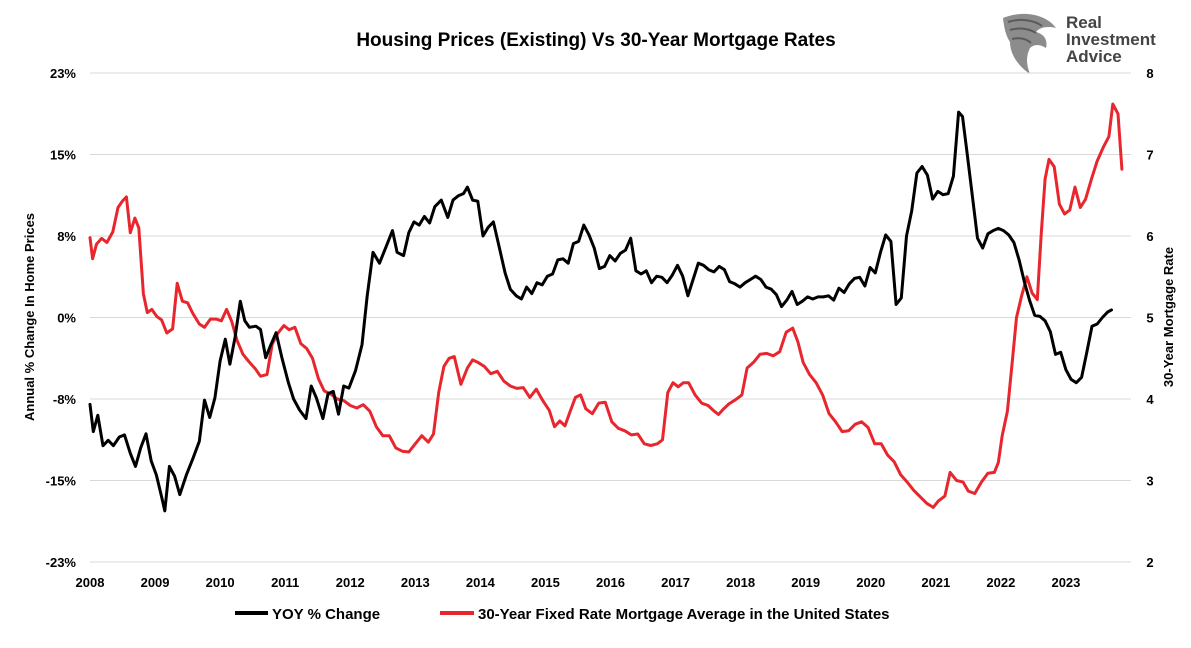 This screenshot has width=1191, height=648. What do you see at coordinates (63, 155) in the screenshot?
I see `left-tick-label-1: 15%` at bounding box center [63, 155].